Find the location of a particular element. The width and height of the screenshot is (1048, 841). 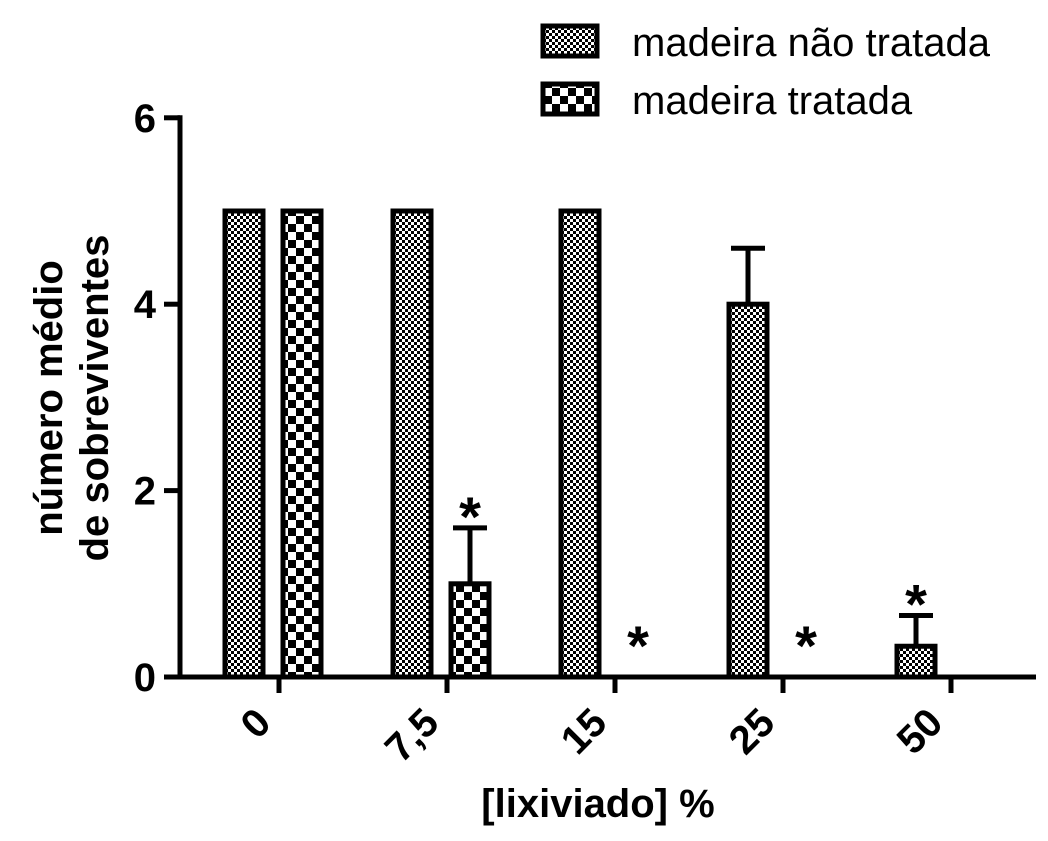

x-tick-label-0: 0 is located at coordinates (256, 723).